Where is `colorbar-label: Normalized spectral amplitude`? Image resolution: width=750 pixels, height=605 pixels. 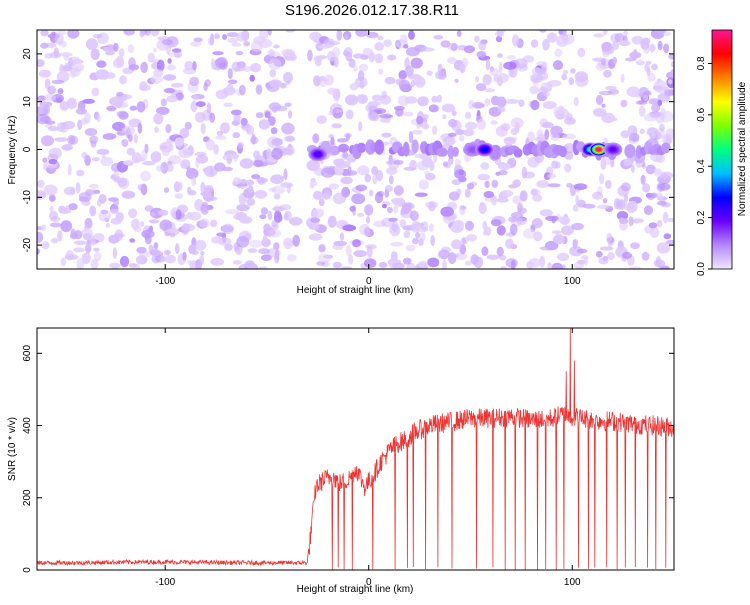 colorbar-label: Normalized spectral amplitude is located at coordinates (742, 148).